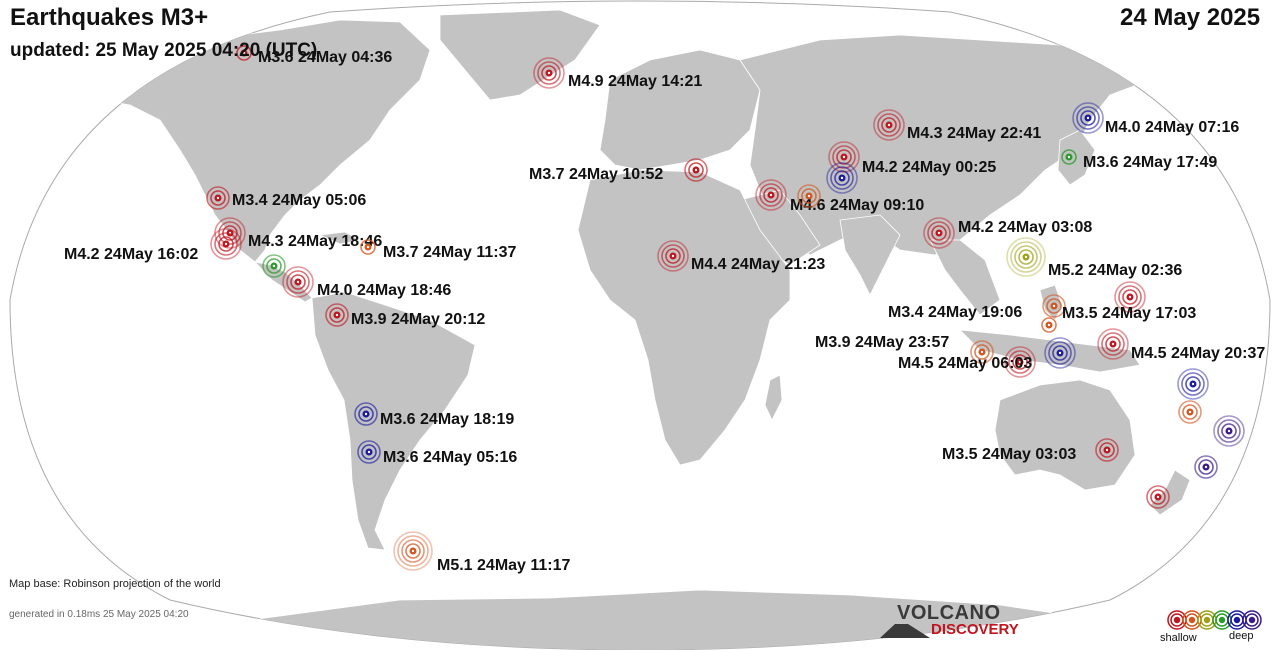 The width and height of the screenshot is (1280, 650). What do you see at coordinates (299, 200) in the screenshot?
I see `earthquake-label: M3.4 24May 05:06` at bounding box center [299, 200].